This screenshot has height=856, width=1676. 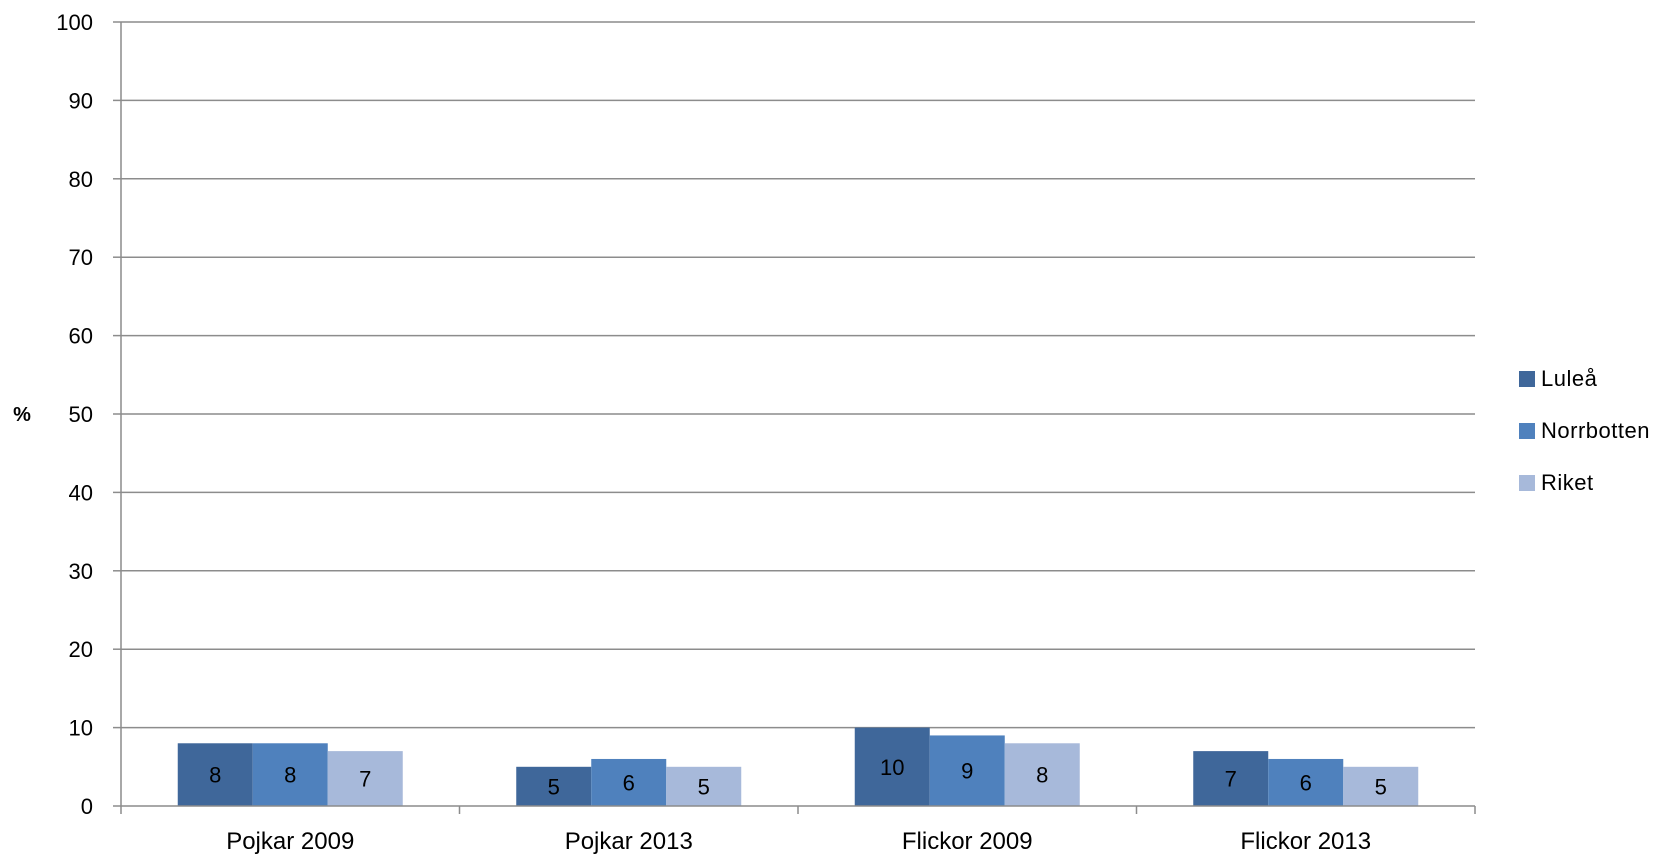 I want to click on legend-item-luleå: Luleå, so click(x=1584, y=379).